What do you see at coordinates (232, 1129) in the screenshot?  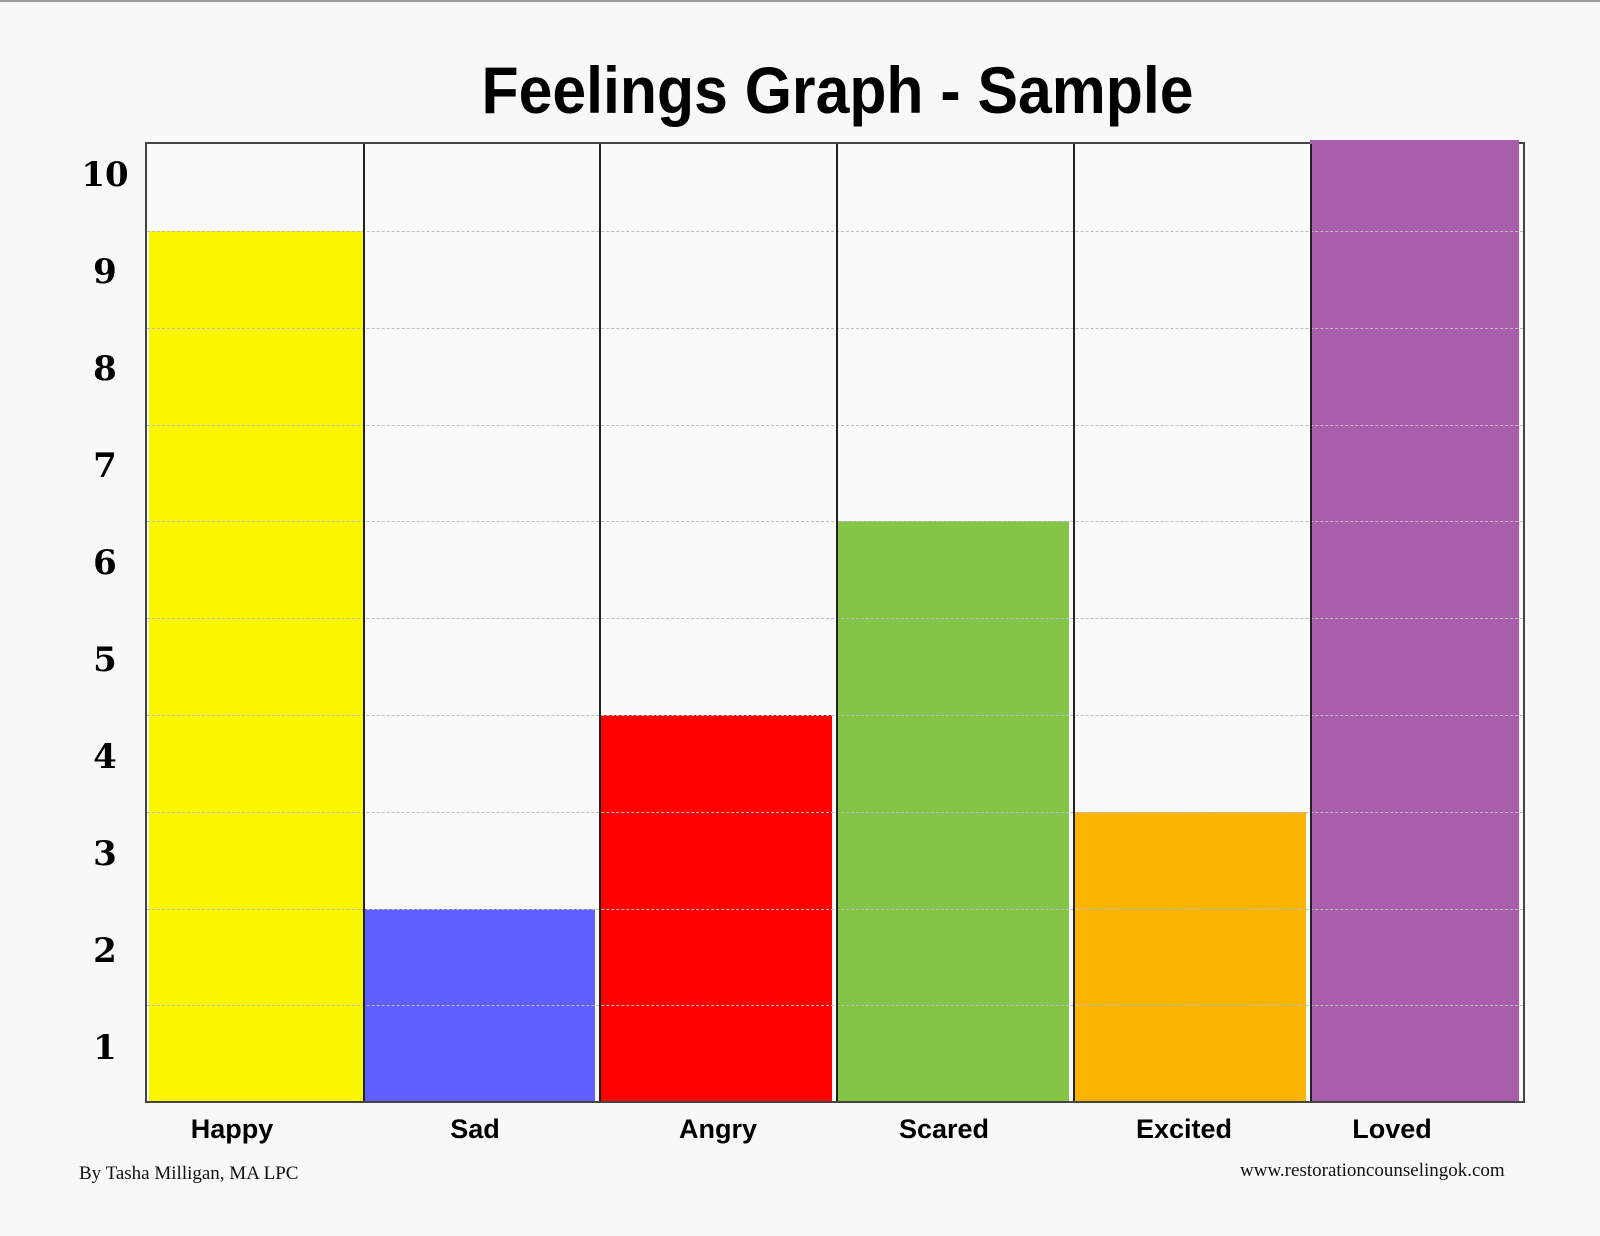 I see `x-tick-label-happy: Happy` at bounding box center [232, 1129].